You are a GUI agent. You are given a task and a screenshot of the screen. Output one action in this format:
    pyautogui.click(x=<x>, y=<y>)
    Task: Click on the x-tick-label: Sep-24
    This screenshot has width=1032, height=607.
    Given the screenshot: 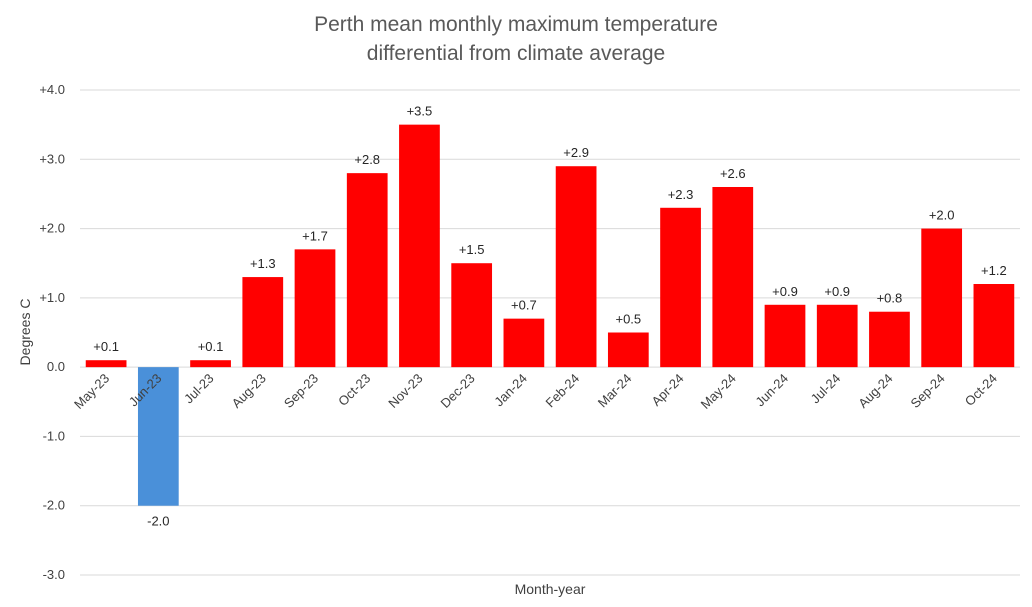 What is the action you would take?
    pyautogui.click(x=928, y=391)
    